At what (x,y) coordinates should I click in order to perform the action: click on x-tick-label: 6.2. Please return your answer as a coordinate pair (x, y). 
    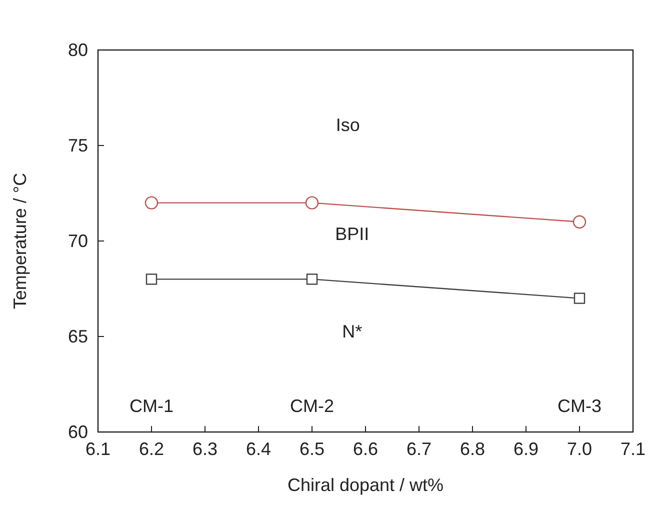
    Looking at the image, I should click on (151, 448).